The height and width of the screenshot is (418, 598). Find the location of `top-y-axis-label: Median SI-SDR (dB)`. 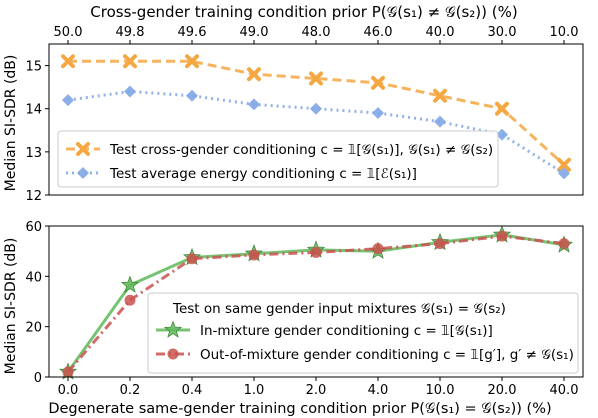

top-y-axis-label: Median SI-SDR (dB) is located at coordinates (11, 123).